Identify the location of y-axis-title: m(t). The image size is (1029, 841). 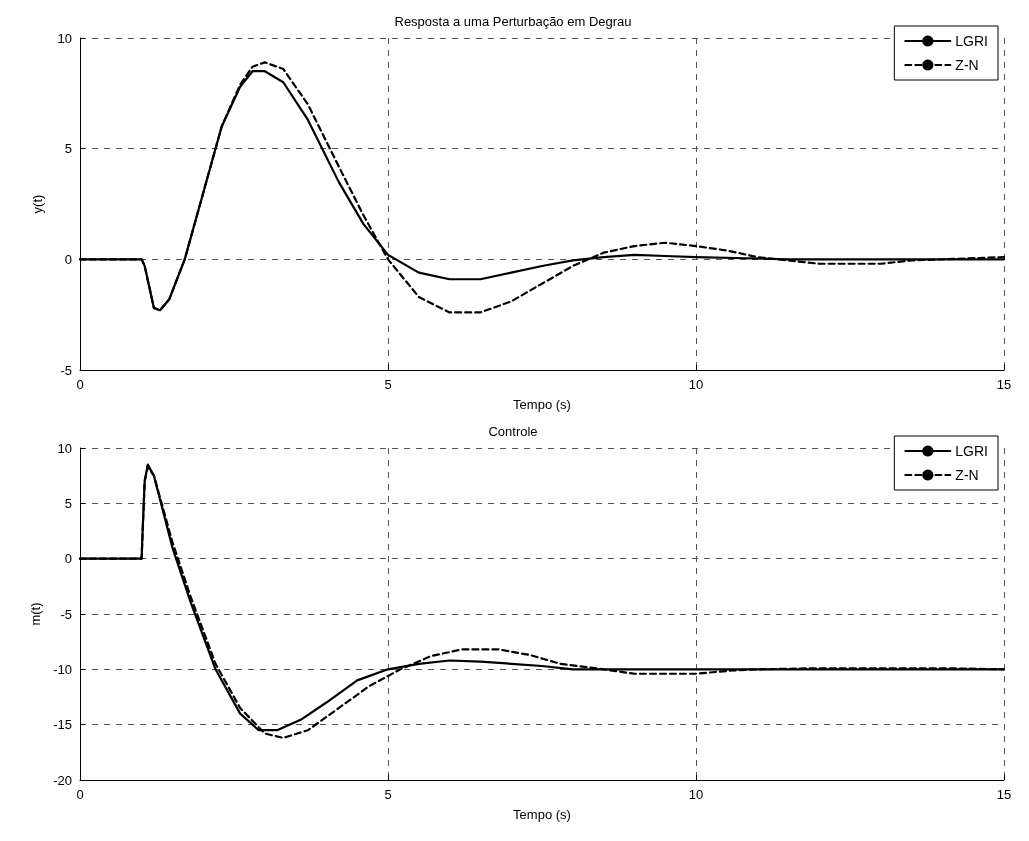
(36, 614).